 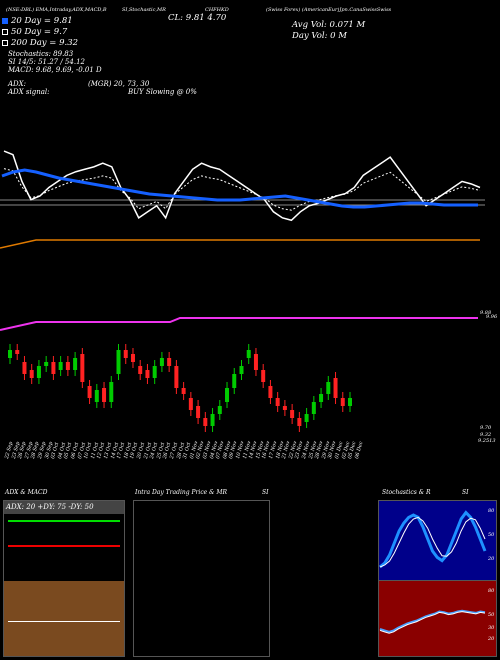 I want to click on chart-title-left: (NSE:DBL) EMA,Intraday,ADX,MACD,B, so click(x=56, y=10).